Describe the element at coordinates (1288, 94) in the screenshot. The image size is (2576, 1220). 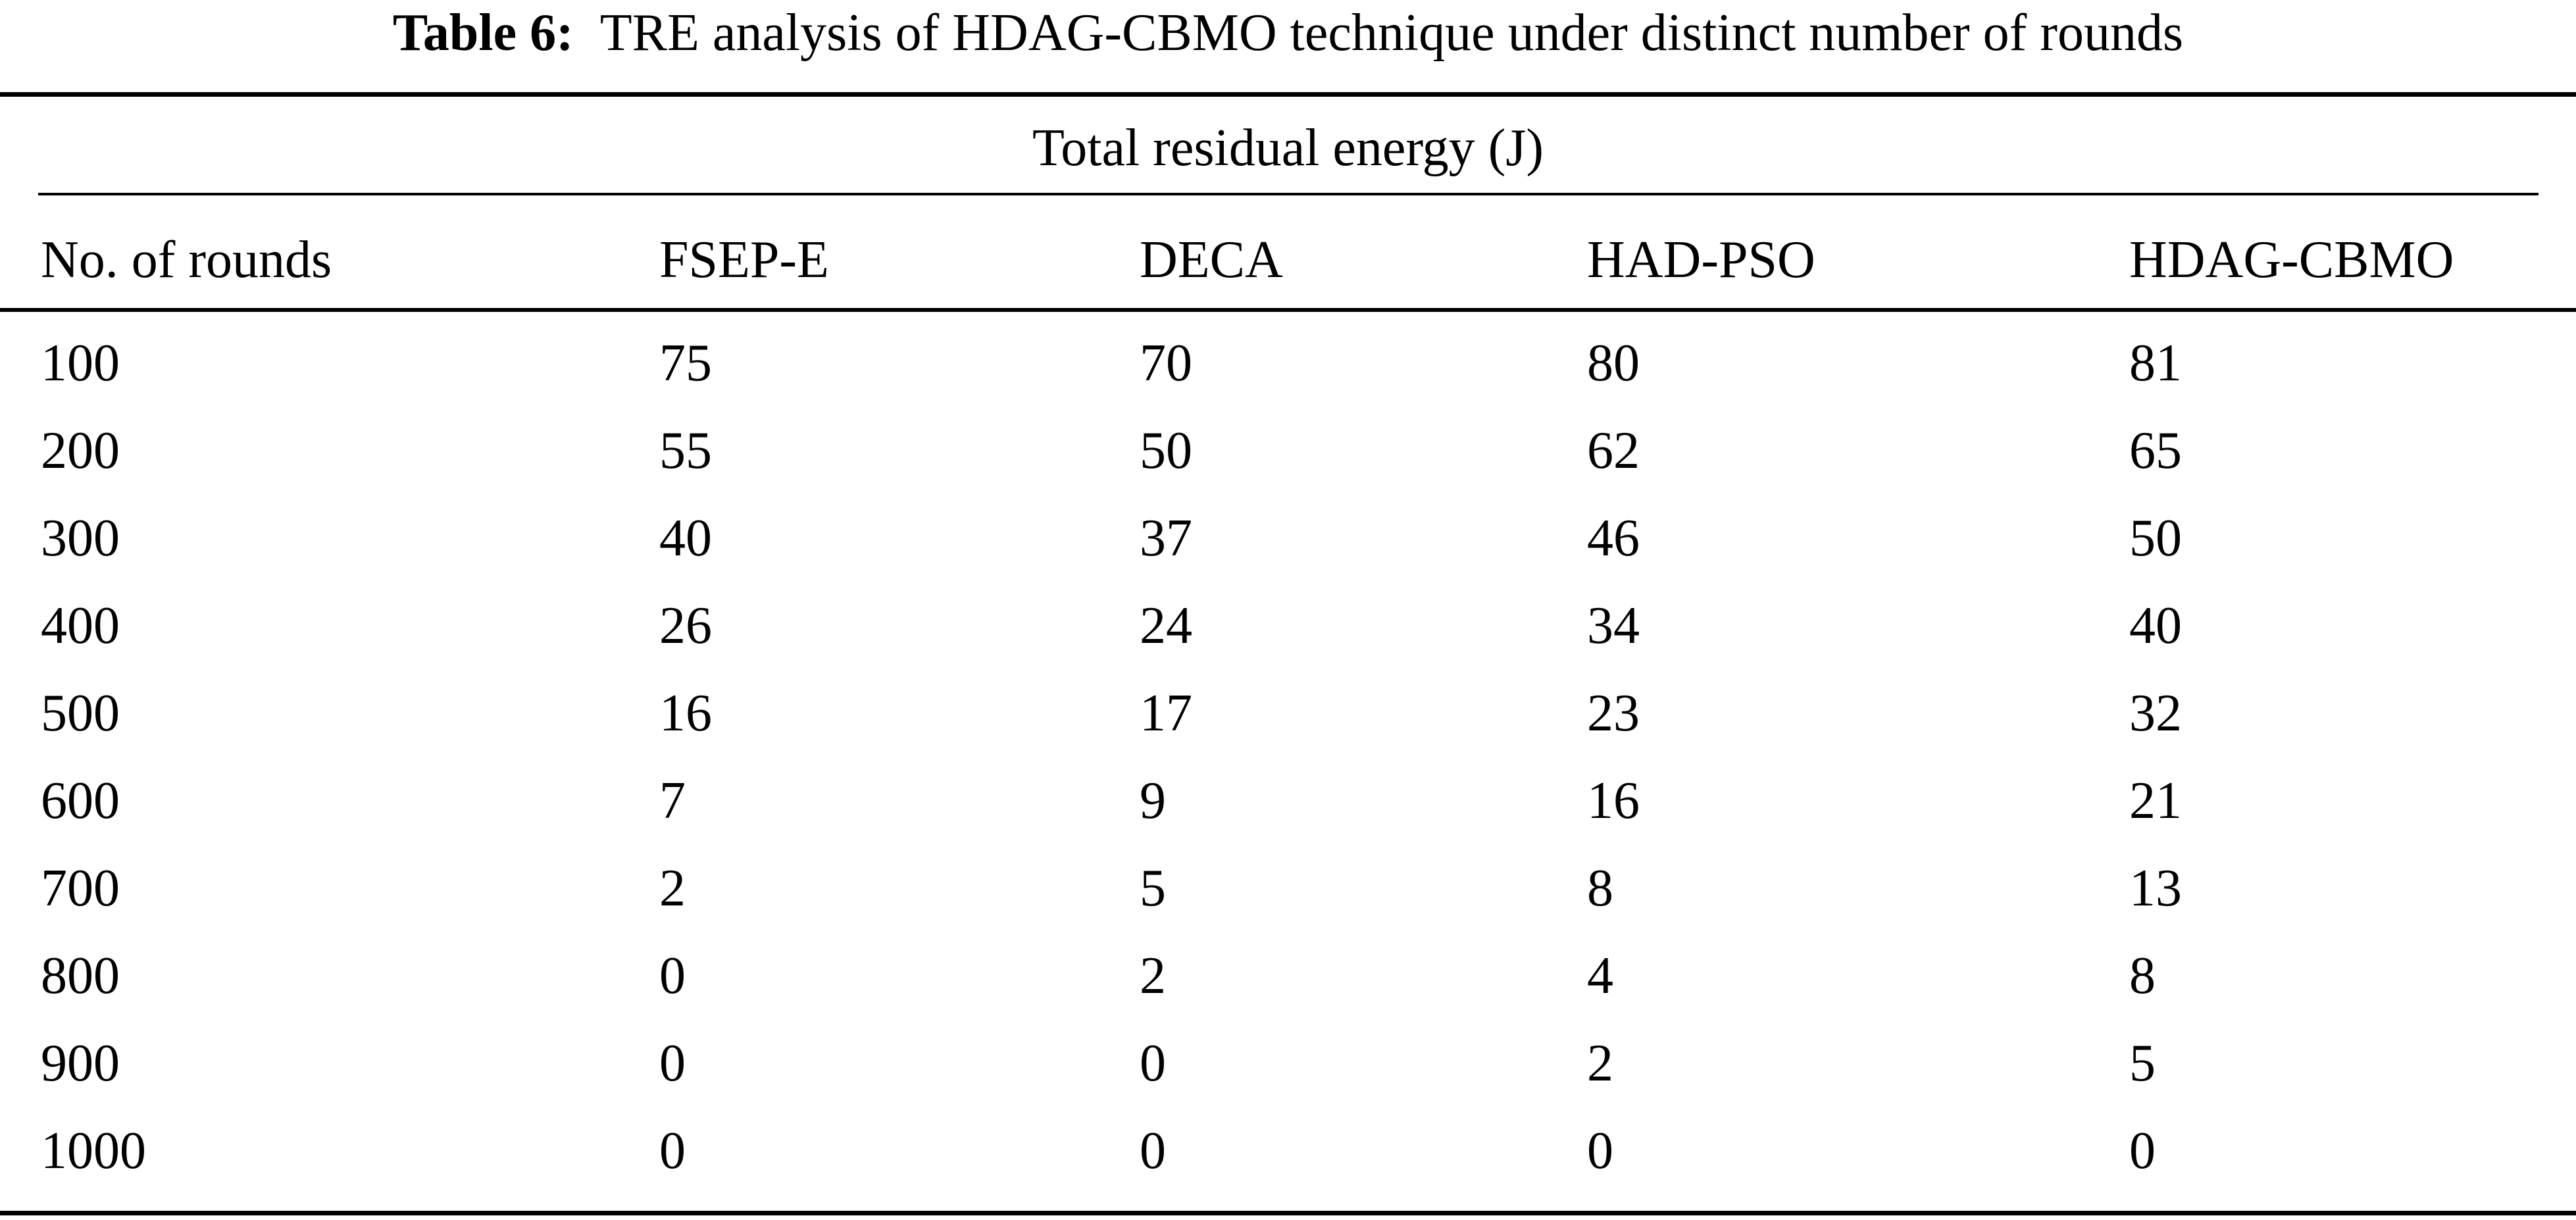
I see `table-top-rule` at that location.